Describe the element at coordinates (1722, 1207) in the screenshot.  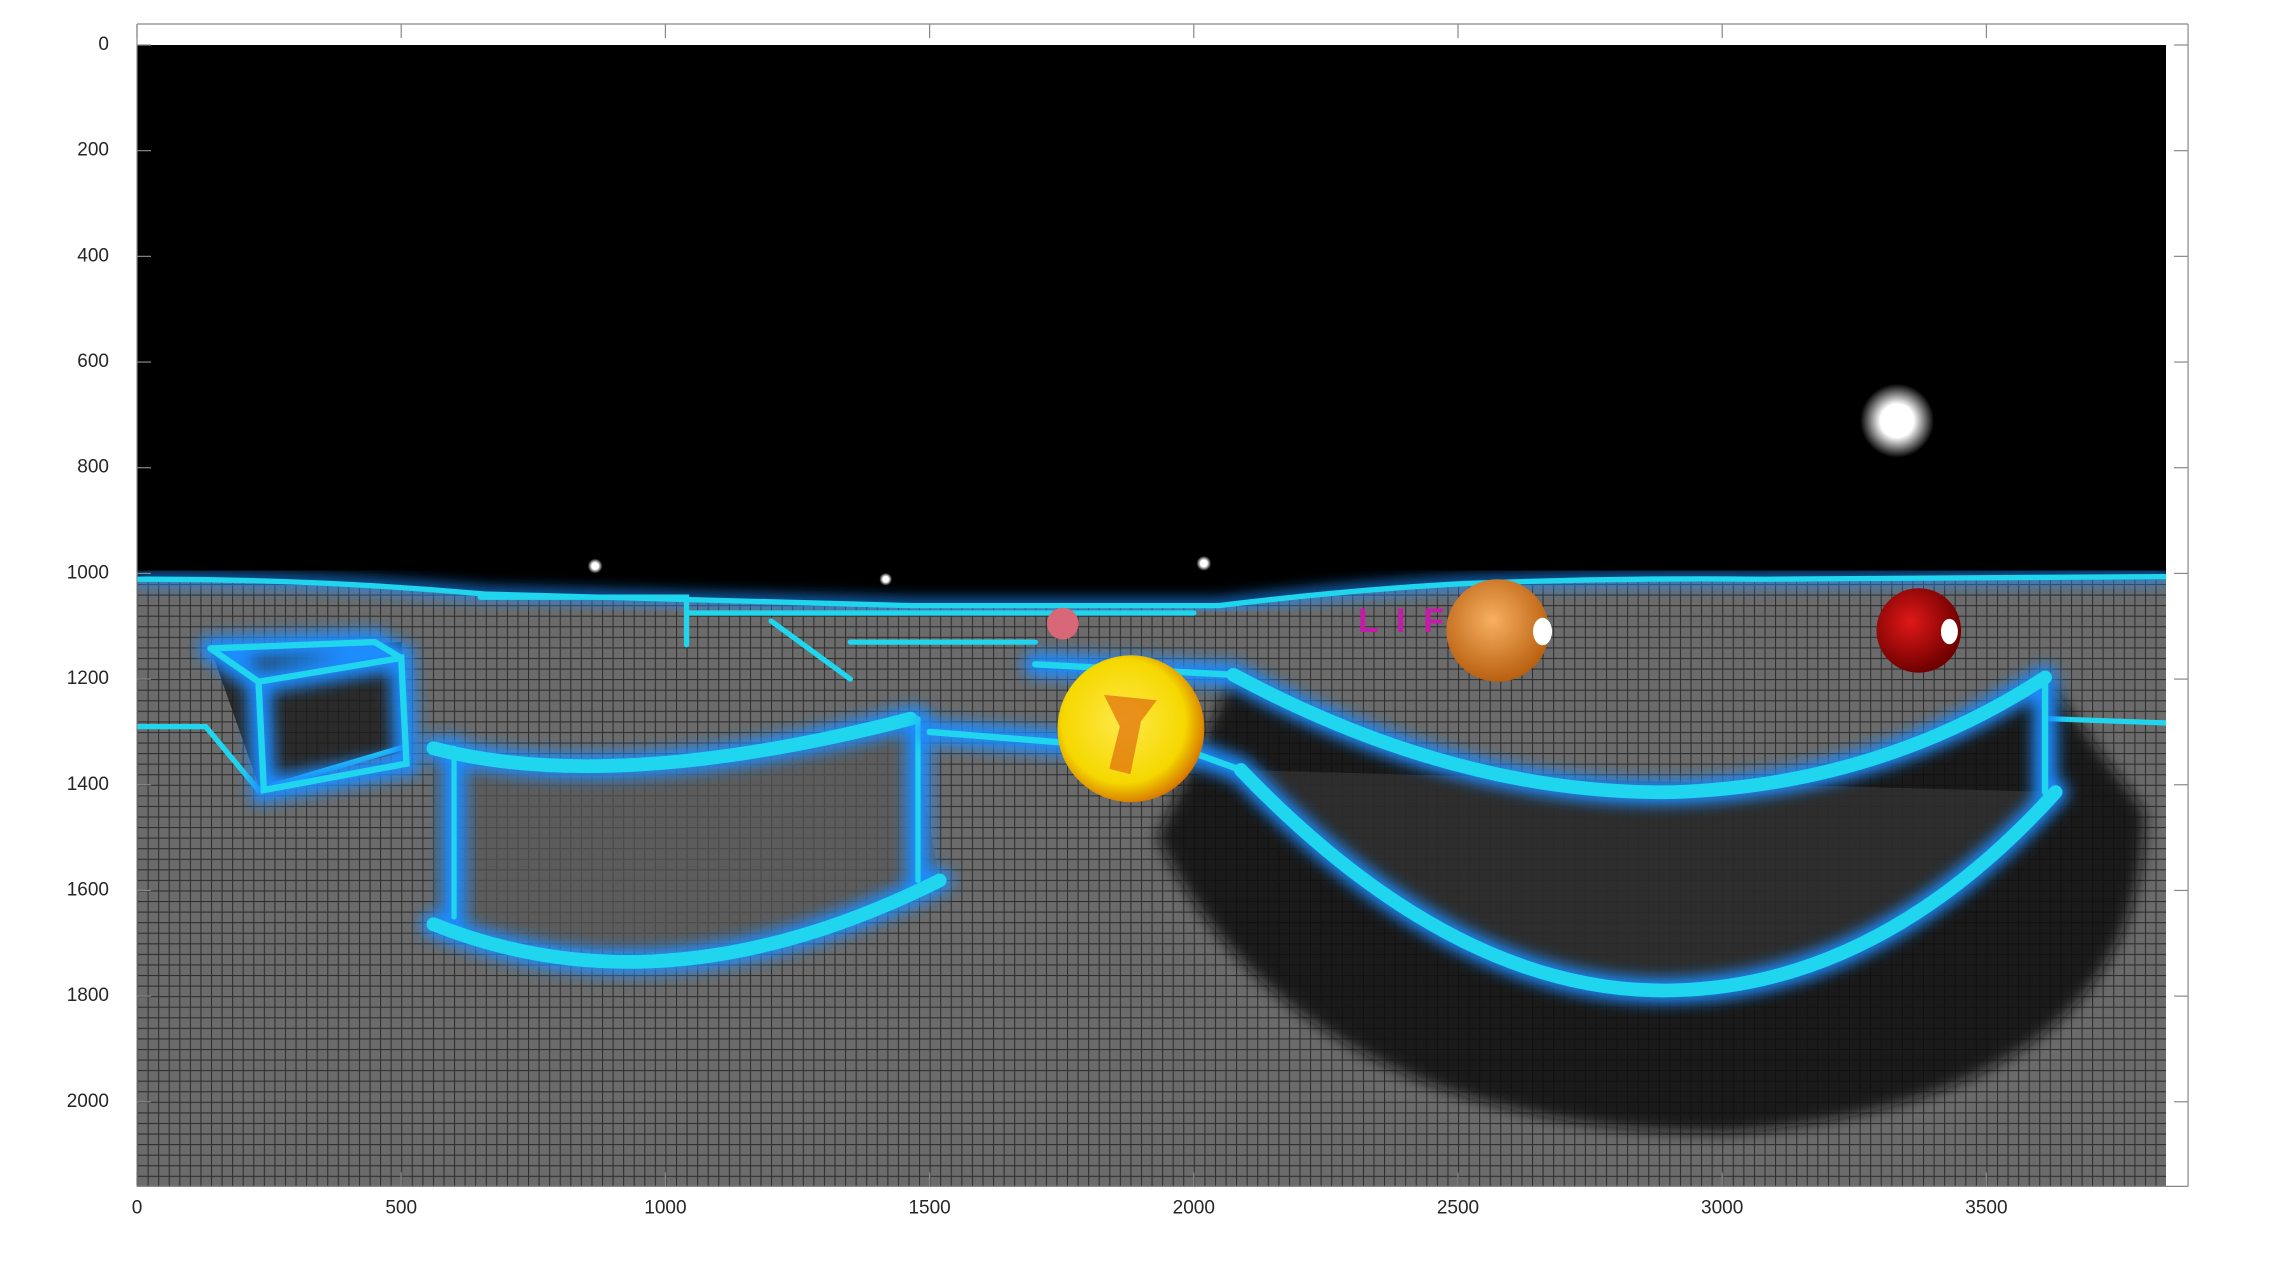
I see `x-tick-label: 3000` at that location.